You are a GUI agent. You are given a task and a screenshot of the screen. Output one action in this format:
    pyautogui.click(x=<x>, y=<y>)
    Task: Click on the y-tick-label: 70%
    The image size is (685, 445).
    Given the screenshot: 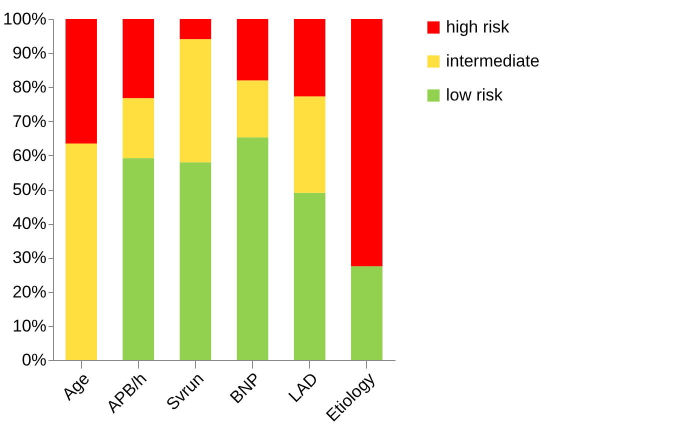 What is the action you would take?
    pyautogui.click(x=29, y=121)
    